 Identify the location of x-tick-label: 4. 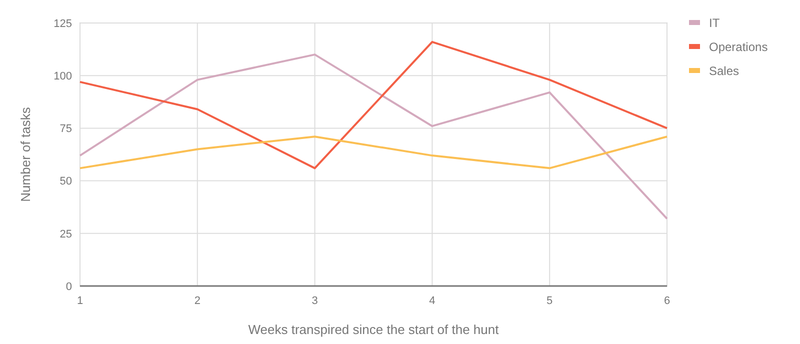
(432, 301).